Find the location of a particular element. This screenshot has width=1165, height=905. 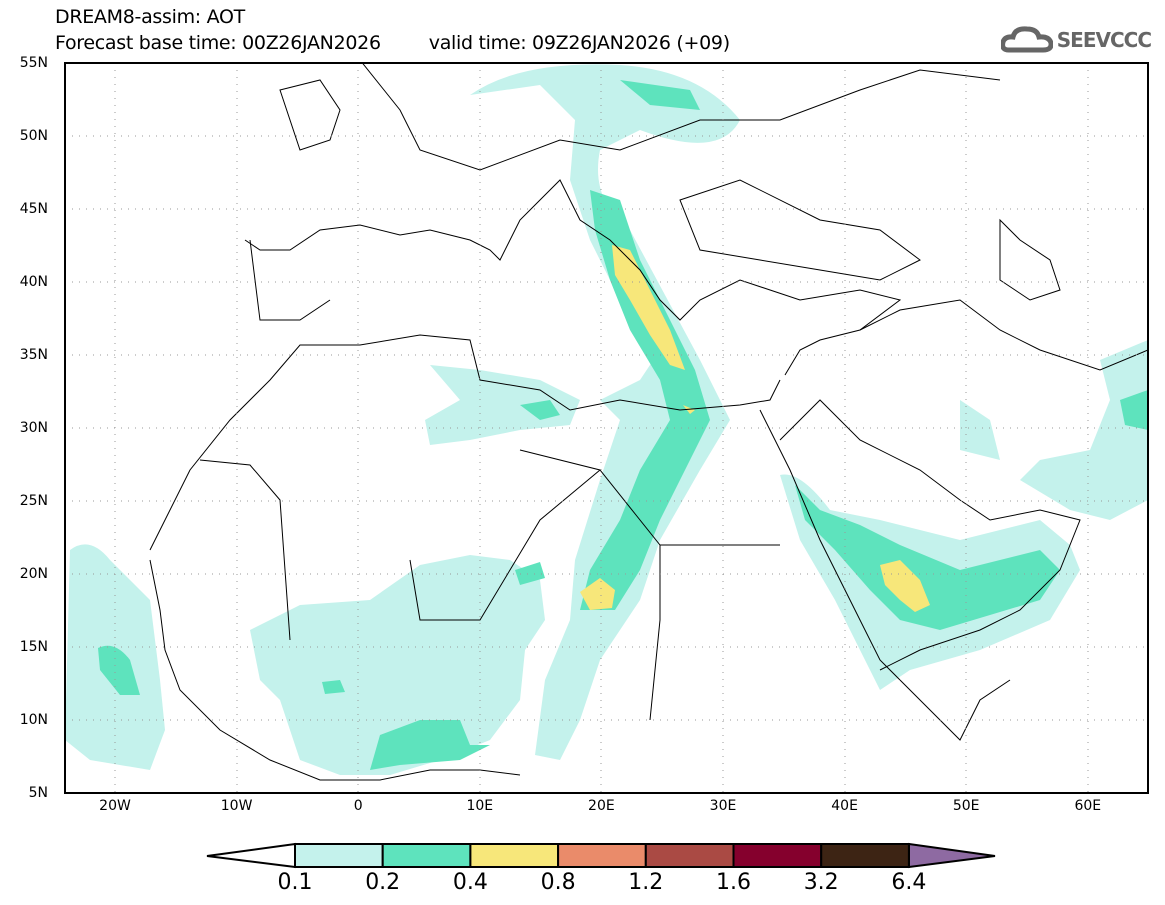

colorbar-high-arrow is located at coordinates (952, 855).